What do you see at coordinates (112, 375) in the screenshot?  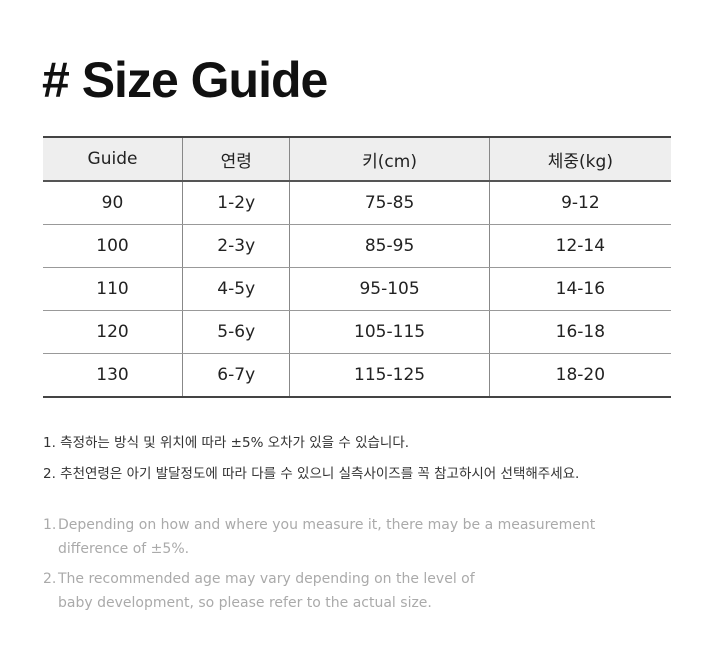 I see `cell-guide: 130` at bounding box center [112, 375].